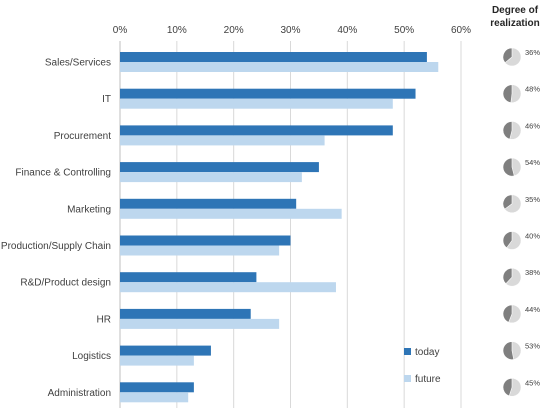 This screenshot has height=416, width=550. What do you see at coordinates (120, 30) in the screenshot?
I see `x-tick-label: 0%` at bounding box center [120, 30].